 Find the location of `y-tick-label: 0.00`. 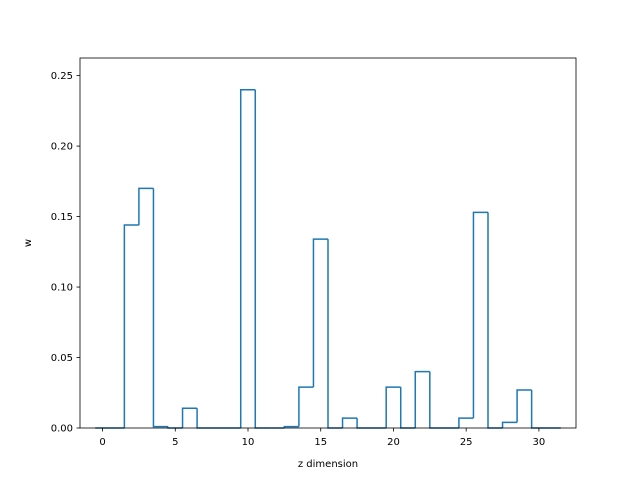

y-tick-label: 0.00 is located at coordinates (62, 429).